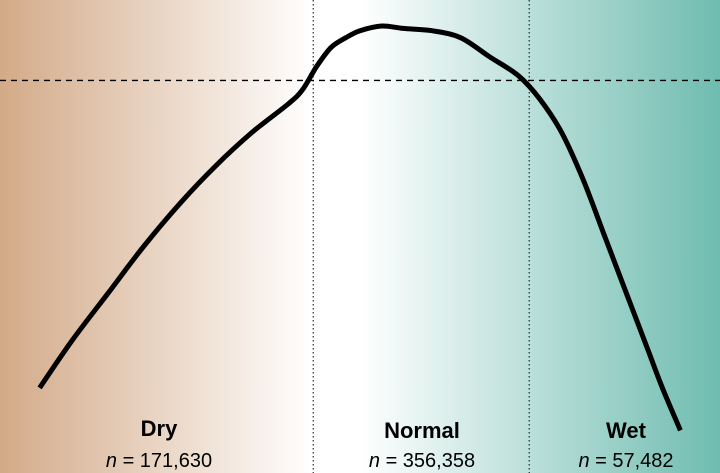 Image resolution: width=720 pixels, height=473 pixels. What do you see at coordinates (111, 461) in the screenshot?
I see `zone-count-symbol-dry: n` at bounding box center [111, 461].